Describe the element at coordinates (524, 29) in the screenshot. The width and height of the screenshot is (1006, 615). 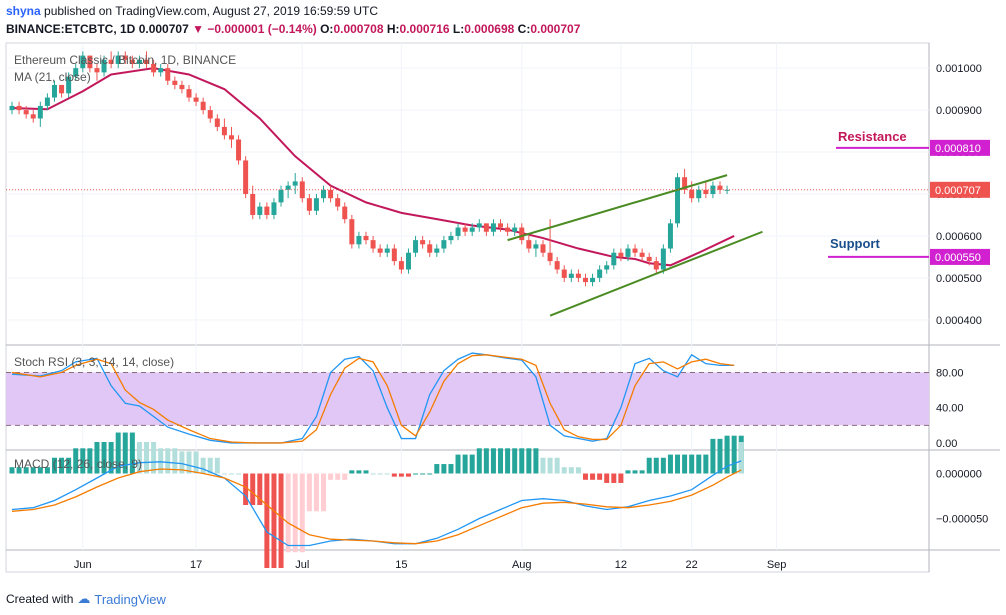
I see `close-label: C:` at that location.